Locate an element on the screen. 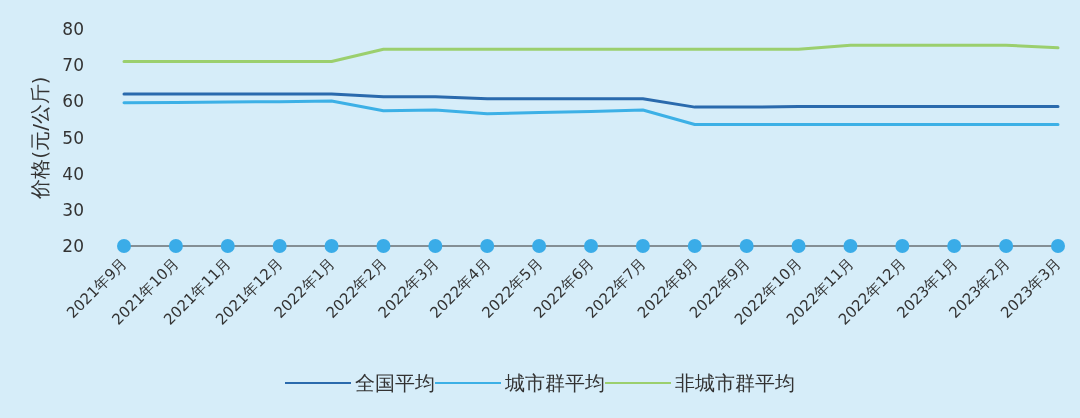 Image resolution: width=1080 pixels, height=418 pixels. legend-label: 全国平均 is located at coordinates (395, 383).